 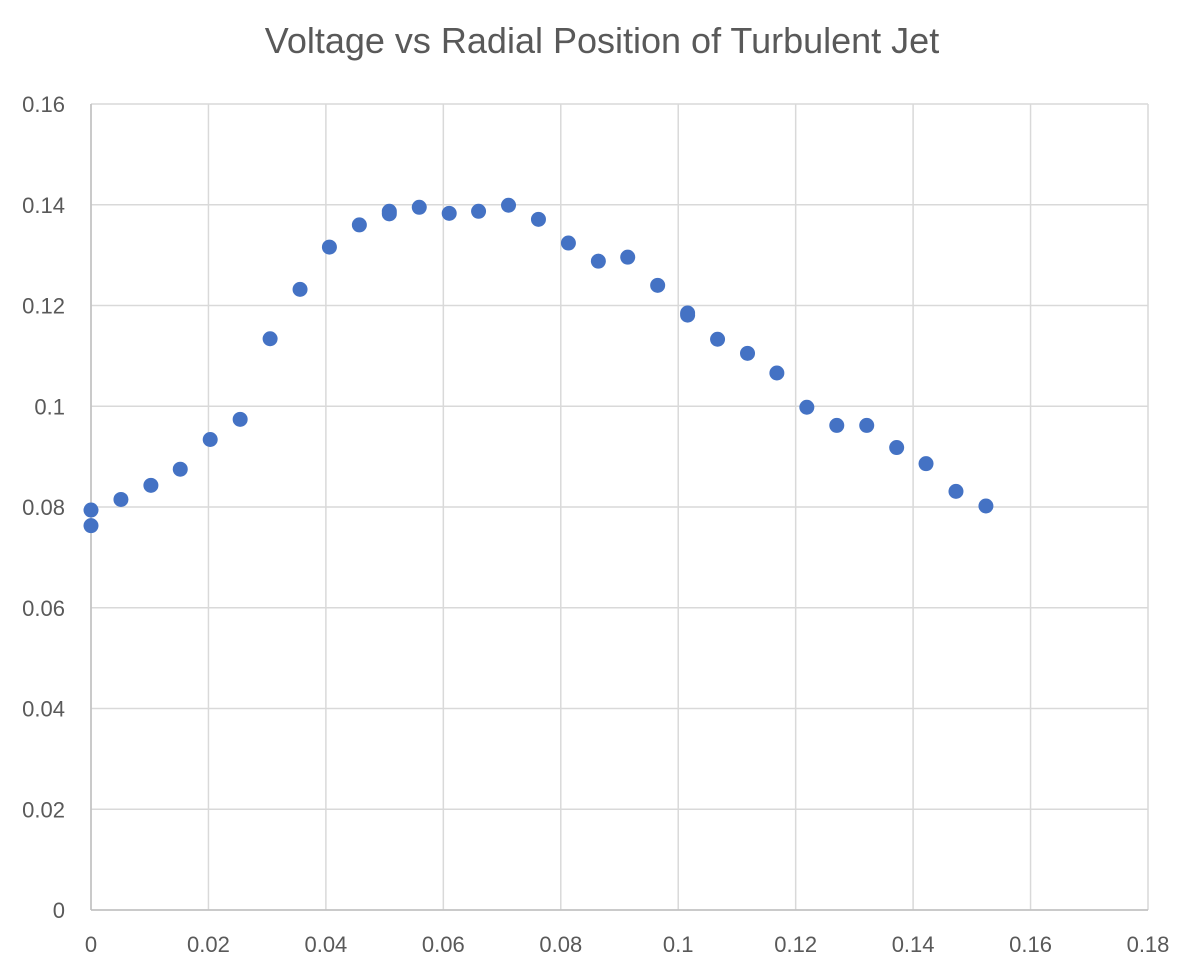 What do you see at coordinates (443, 944) in the screenshot?
I see `x-tick-label: 0.06` at bounding box center [443, 944].